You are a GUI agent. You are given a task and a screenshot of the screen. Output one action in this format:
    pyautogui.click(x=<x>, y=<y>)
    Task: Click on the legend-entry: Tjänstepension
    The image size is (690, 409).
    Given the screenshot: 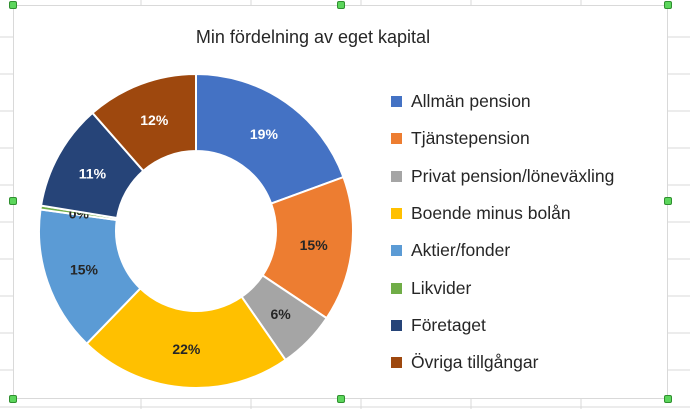 What is the action you would take?
    pyautogui.click(x=502, y=138)
    